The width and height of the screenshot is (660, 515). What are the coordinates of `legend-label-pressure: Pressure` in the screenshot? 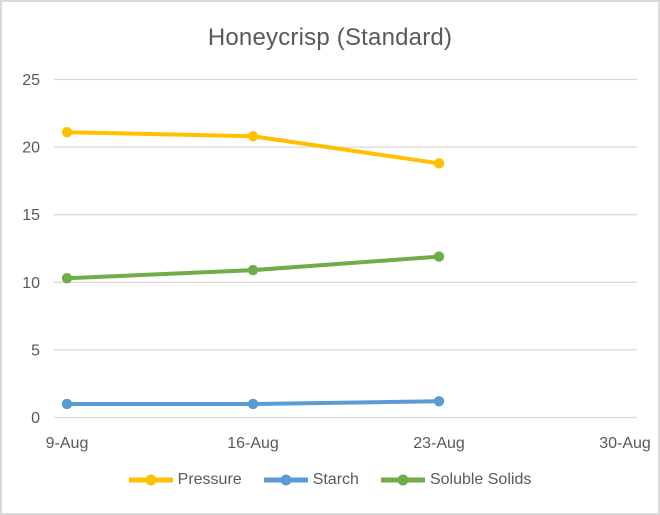 It's located at (209, 479).